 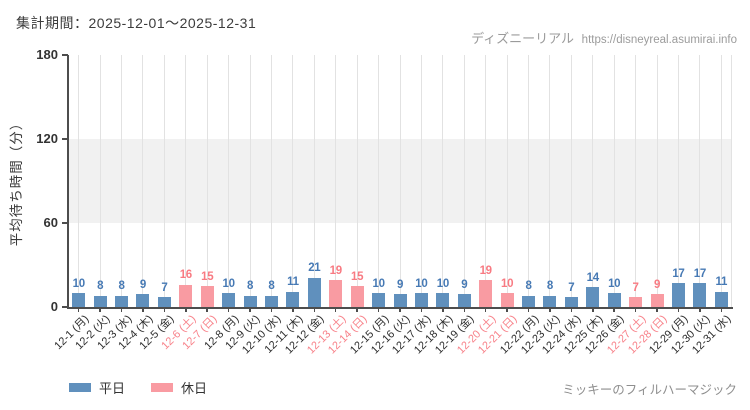 I want to click on bar-value-label: 14, so click(x=593, y=277).